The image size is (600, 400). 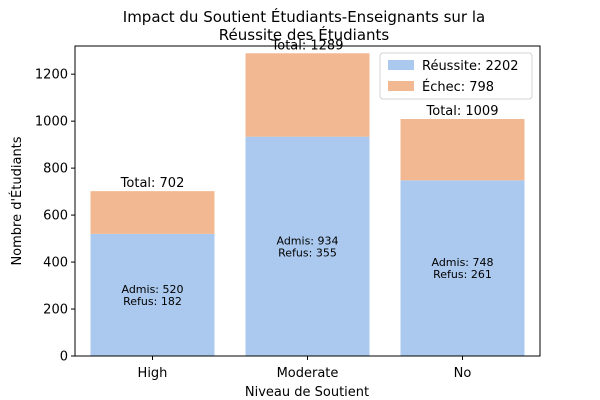 I want to click on bar-moderate-reussite, so click(x=307, y=246).